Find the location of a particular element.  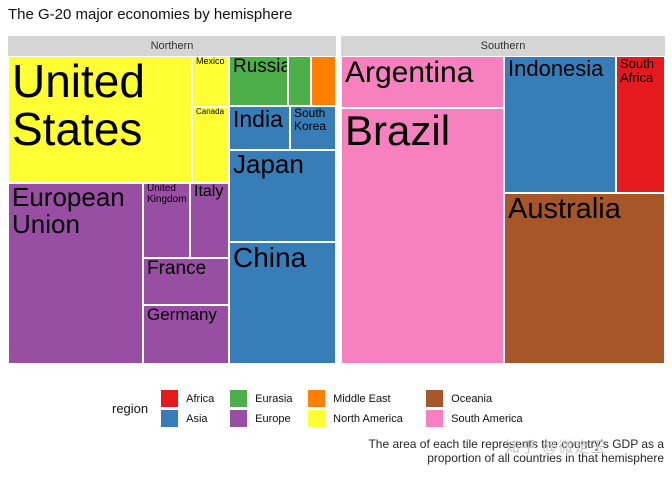

treemap-tile-south-korea: South Korea is located at coordinates (313, 128).